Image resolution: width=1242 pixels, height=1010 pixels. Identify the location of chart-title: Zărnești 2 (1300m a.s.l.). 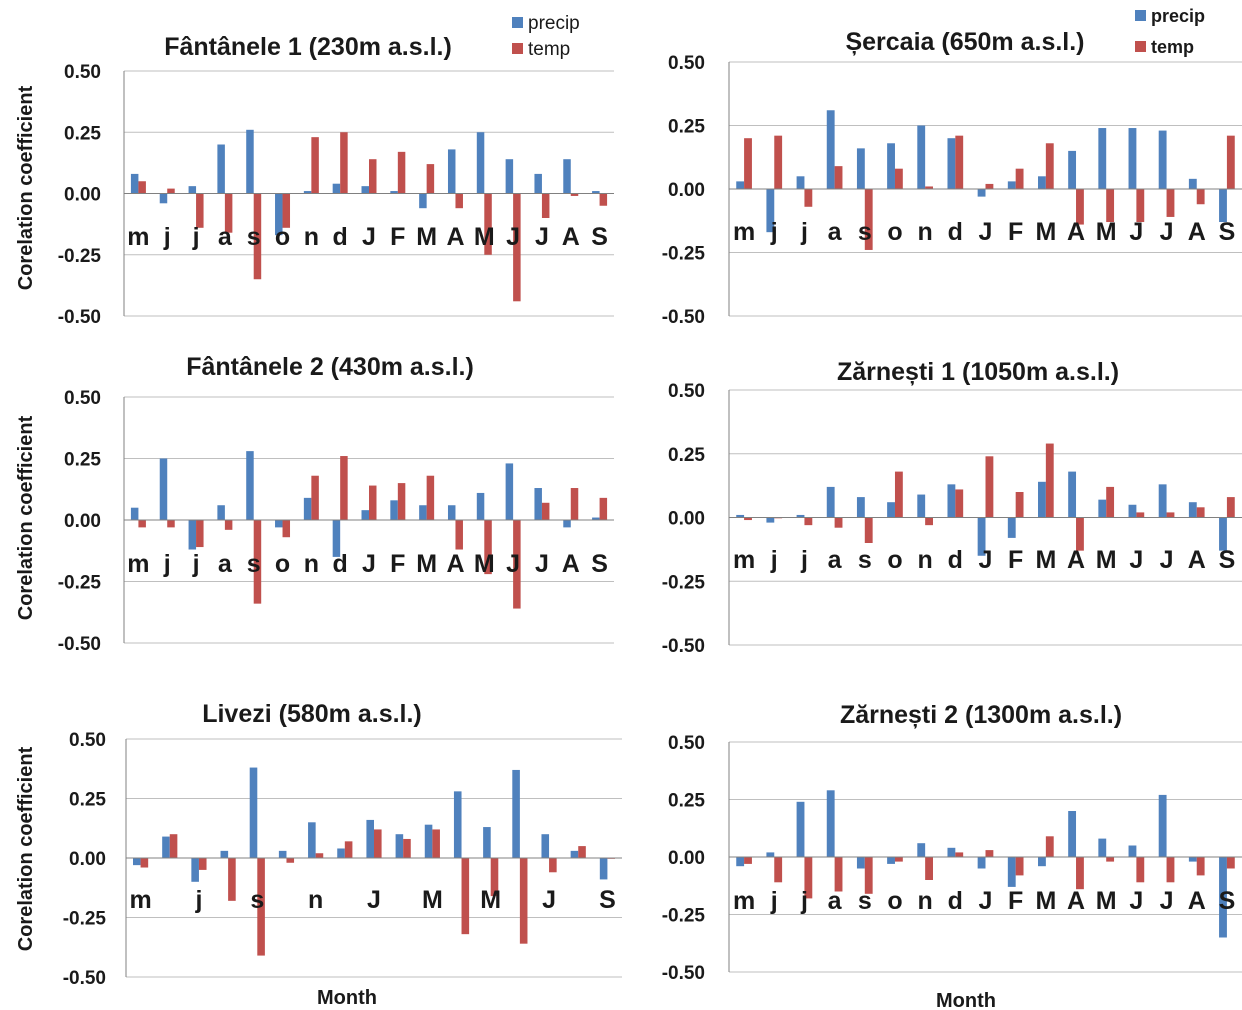
(981, 715).